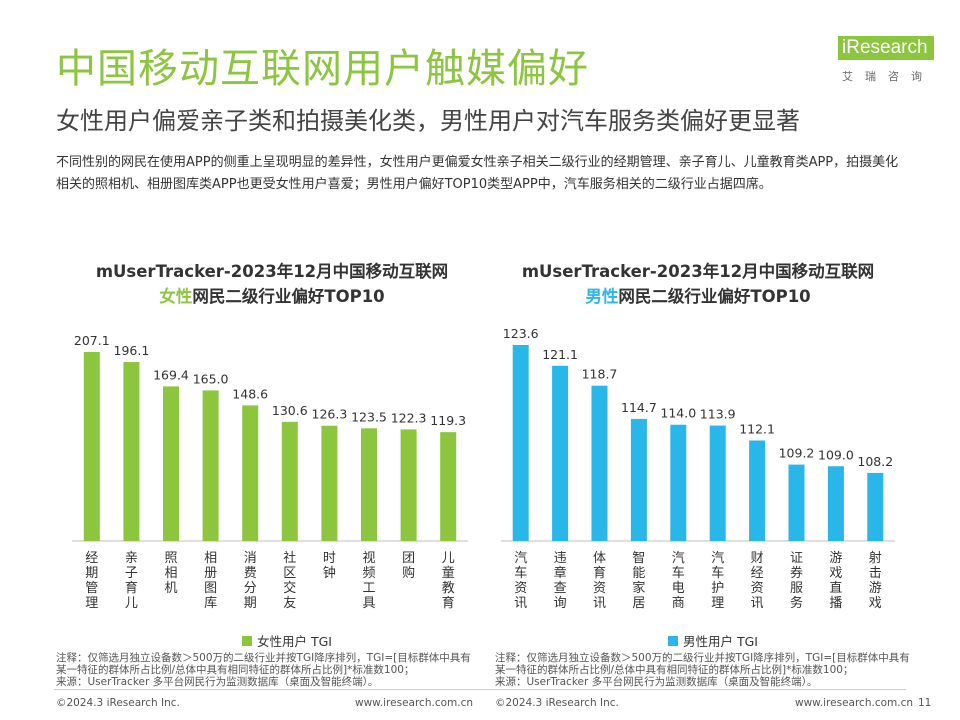 This screenshot has height=720, width=960. What do you see at coordinates (369, 416) in the screenshot?
I see `female-value-label: 123.5` at bounding box center [369, 416].